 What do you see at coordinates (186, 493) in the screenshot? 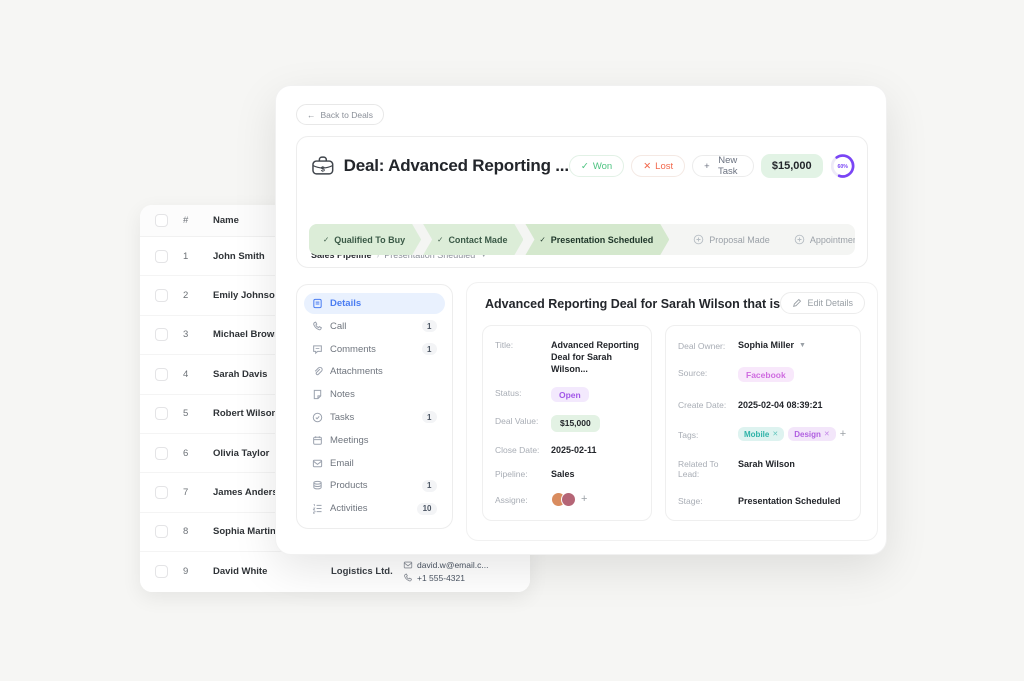
I see `row-number: 7` at bounding box center [186, 493].